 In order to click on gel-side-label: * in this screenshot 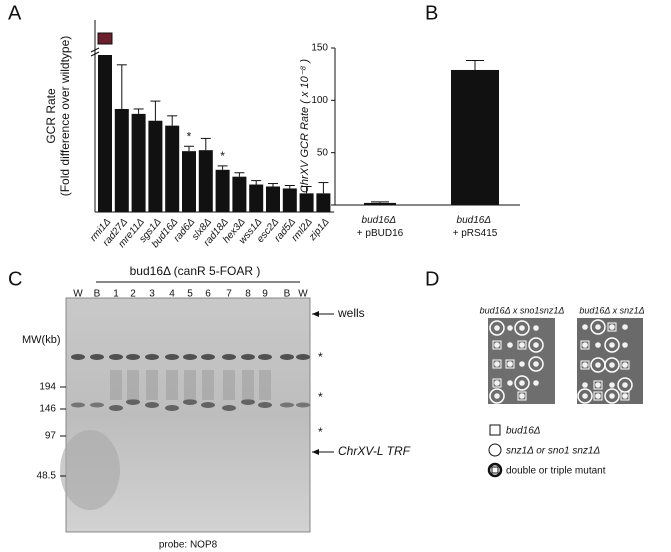, I will do `click(320, 432)`.